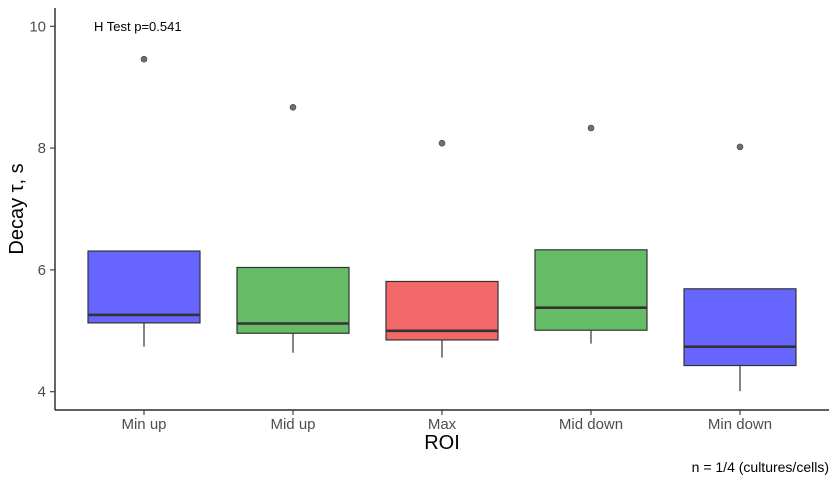 This screenshot has height=482, width=837. Describe the element at coordinates (37, 26) in the screenshot. I see `y-tick-label: 10` at that location.